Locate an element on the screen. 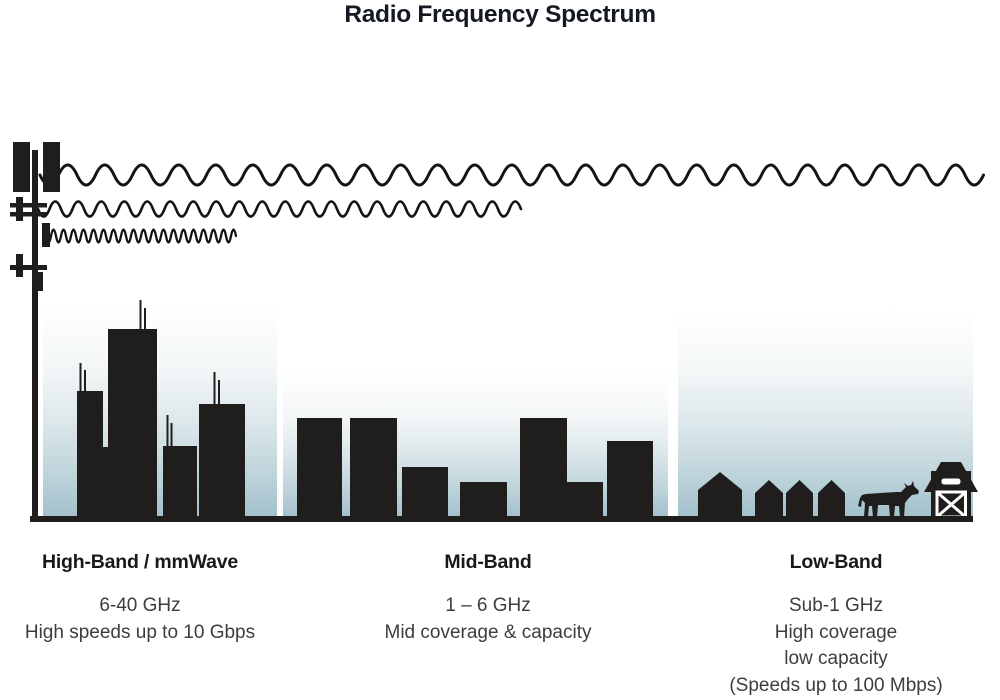 This screenshot has height=700, width=1000. short-wavelength-wave-icon is located at coordinates (141, 236).